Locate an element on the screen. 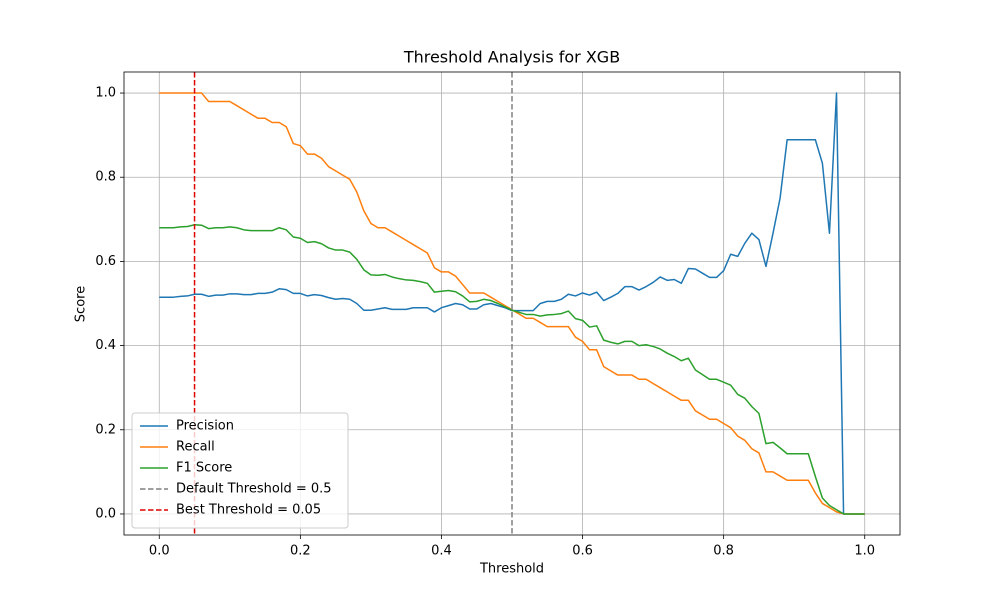 Image resolution: width=1000 pixels, height=600 pixels. x-tick-label: 0.4 is located at coordinates (441, 551).